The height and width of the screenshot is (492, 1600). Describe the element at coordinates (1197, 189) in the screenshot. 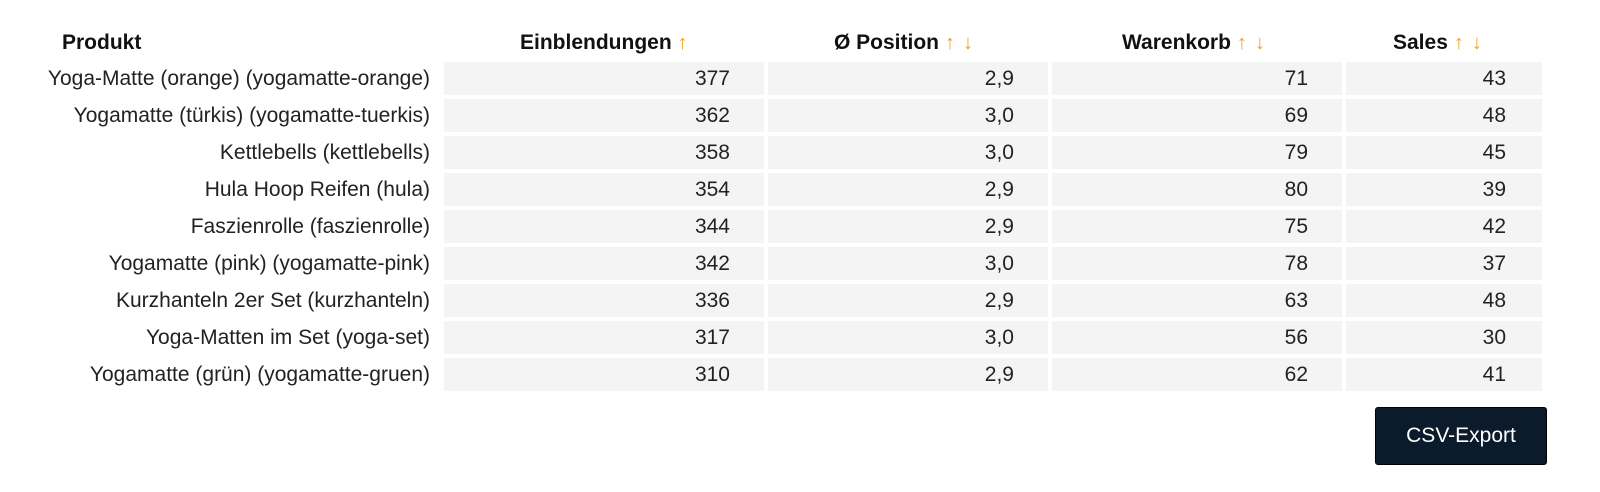

I see `cell-cart: 80` at that location.